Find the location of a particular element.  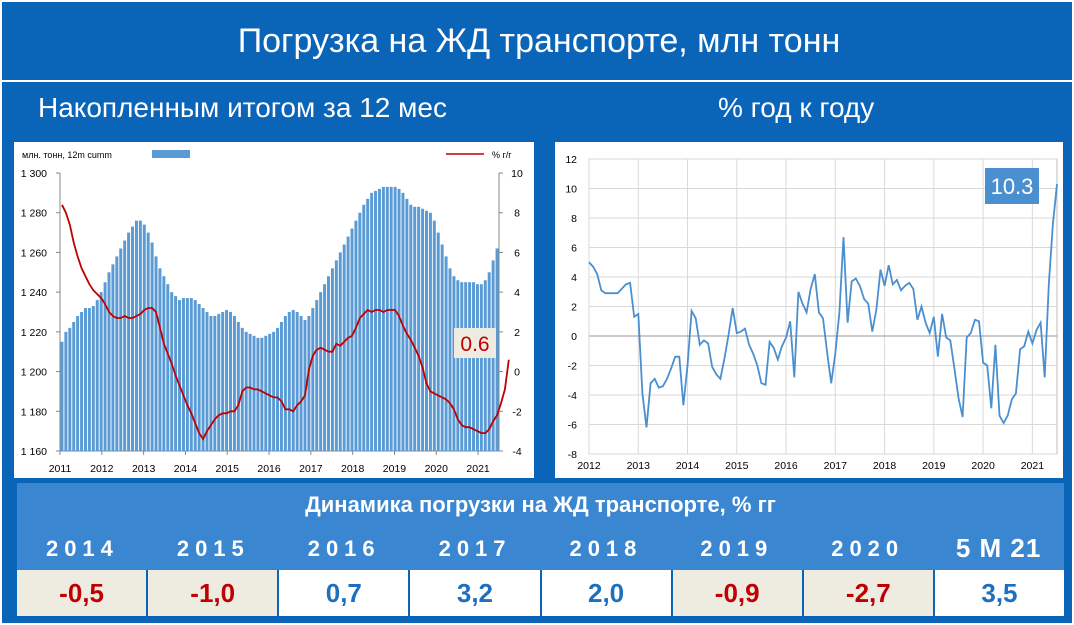

annotation-label: 10.3 is located at coordinates (1012, 186).